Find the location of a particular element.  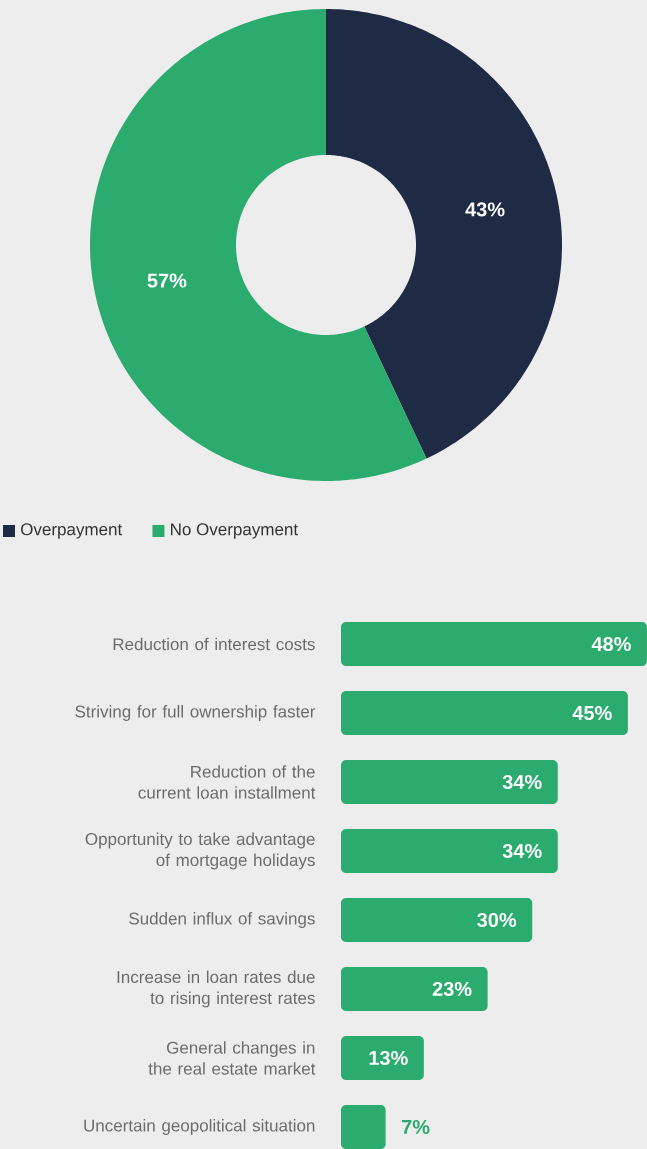

data-label: 23% is located at coordinates (452, 989).